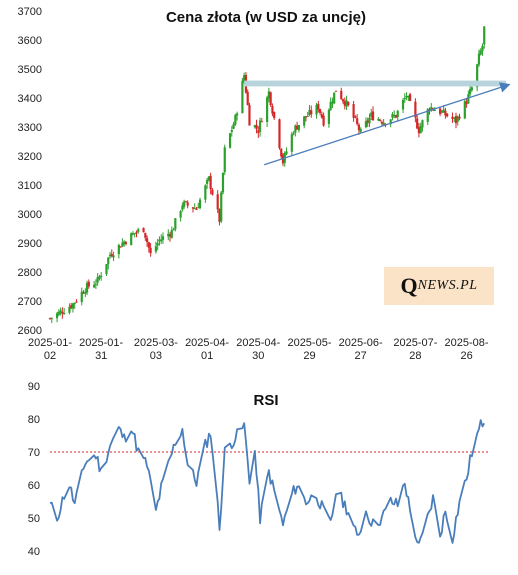  Describe the element at coordinates (415, 343) in the screenshot. I see `price-x-tick-label: 2025-07-` at that location.